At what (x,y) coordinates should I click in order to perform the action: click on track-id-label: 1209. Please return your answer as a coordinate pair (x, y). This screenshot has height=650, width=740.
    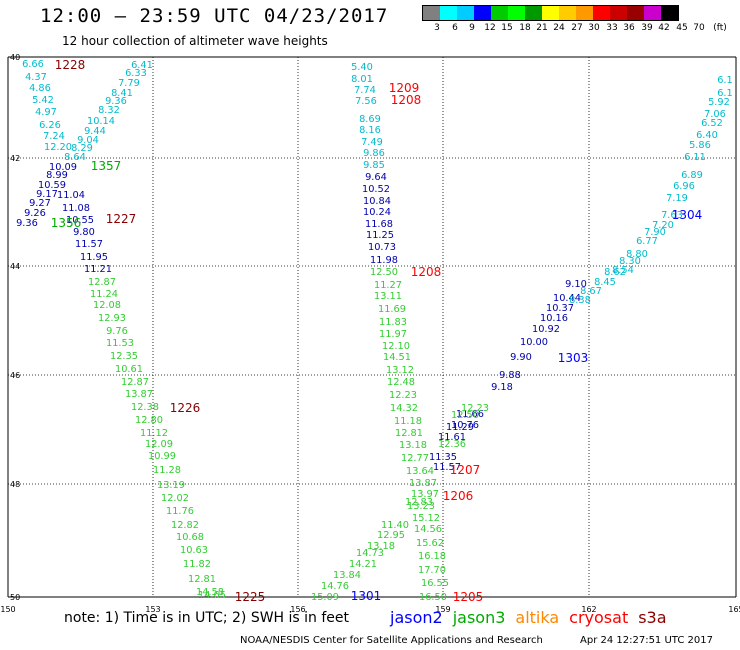
    Looking at the image, I should click on (404, 88).